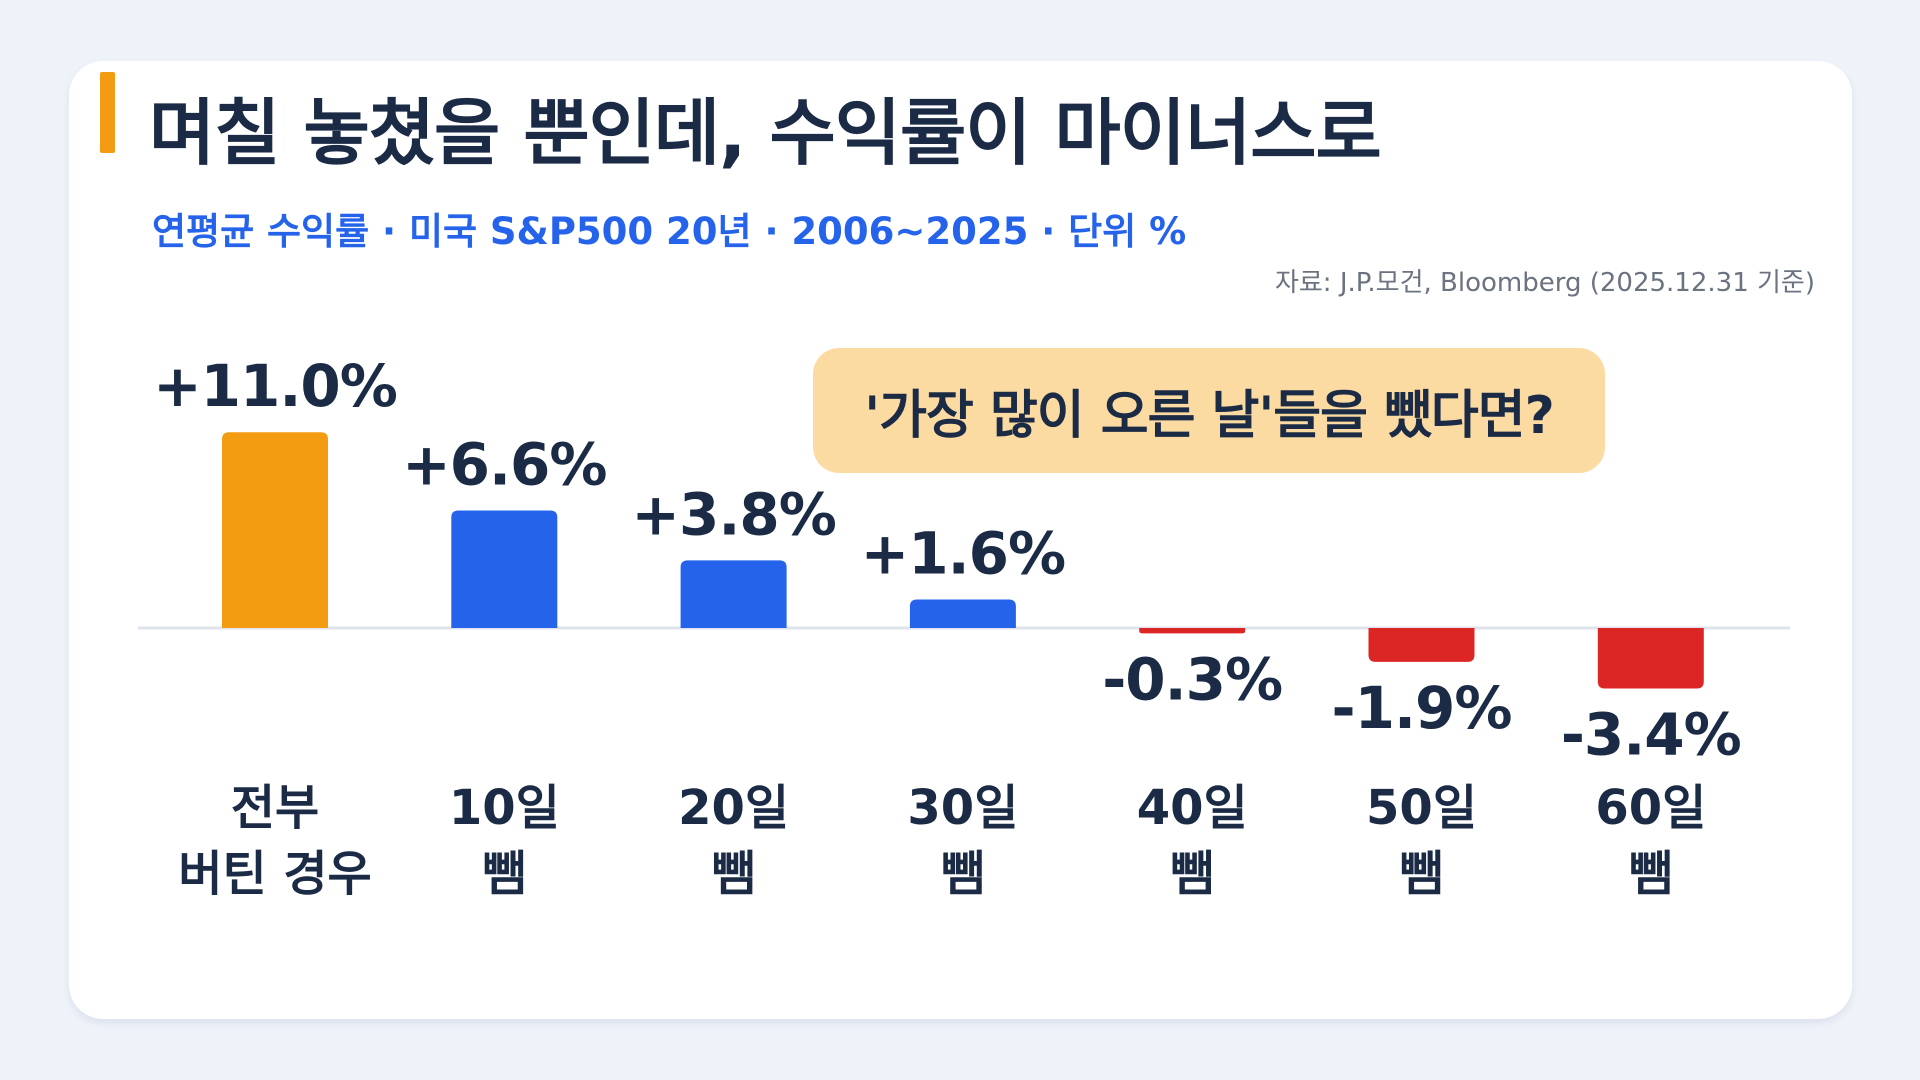  Describe the element at coordinates (504, 465) in the screenshot. I see `value-label-2: +6.6%` at that location.